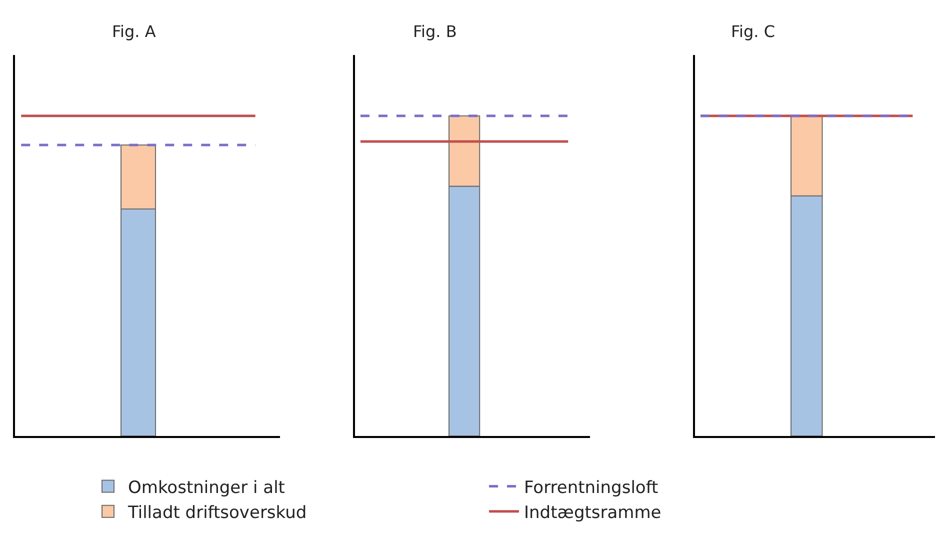  I want to click on chart-title: Fig. B, so click(435, 31).